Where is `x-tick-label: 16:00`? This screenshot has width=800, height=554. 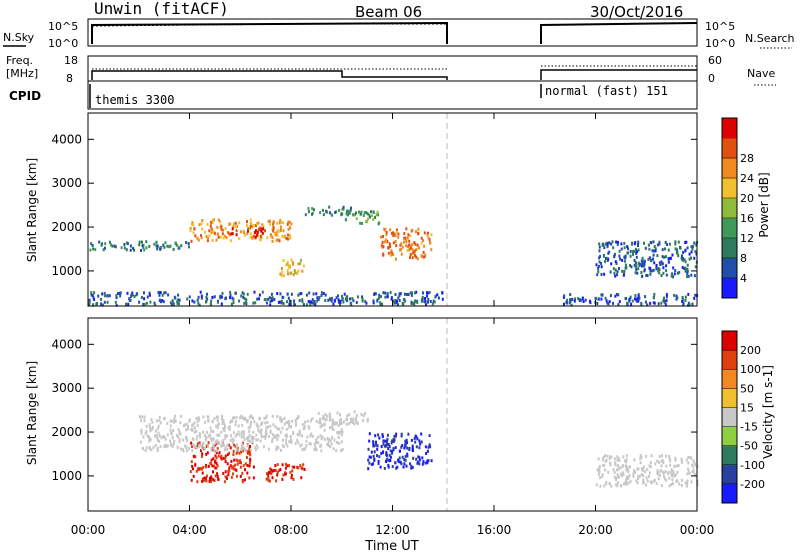
x-tick-label: 16:00 is located at coordinates (494, 530).